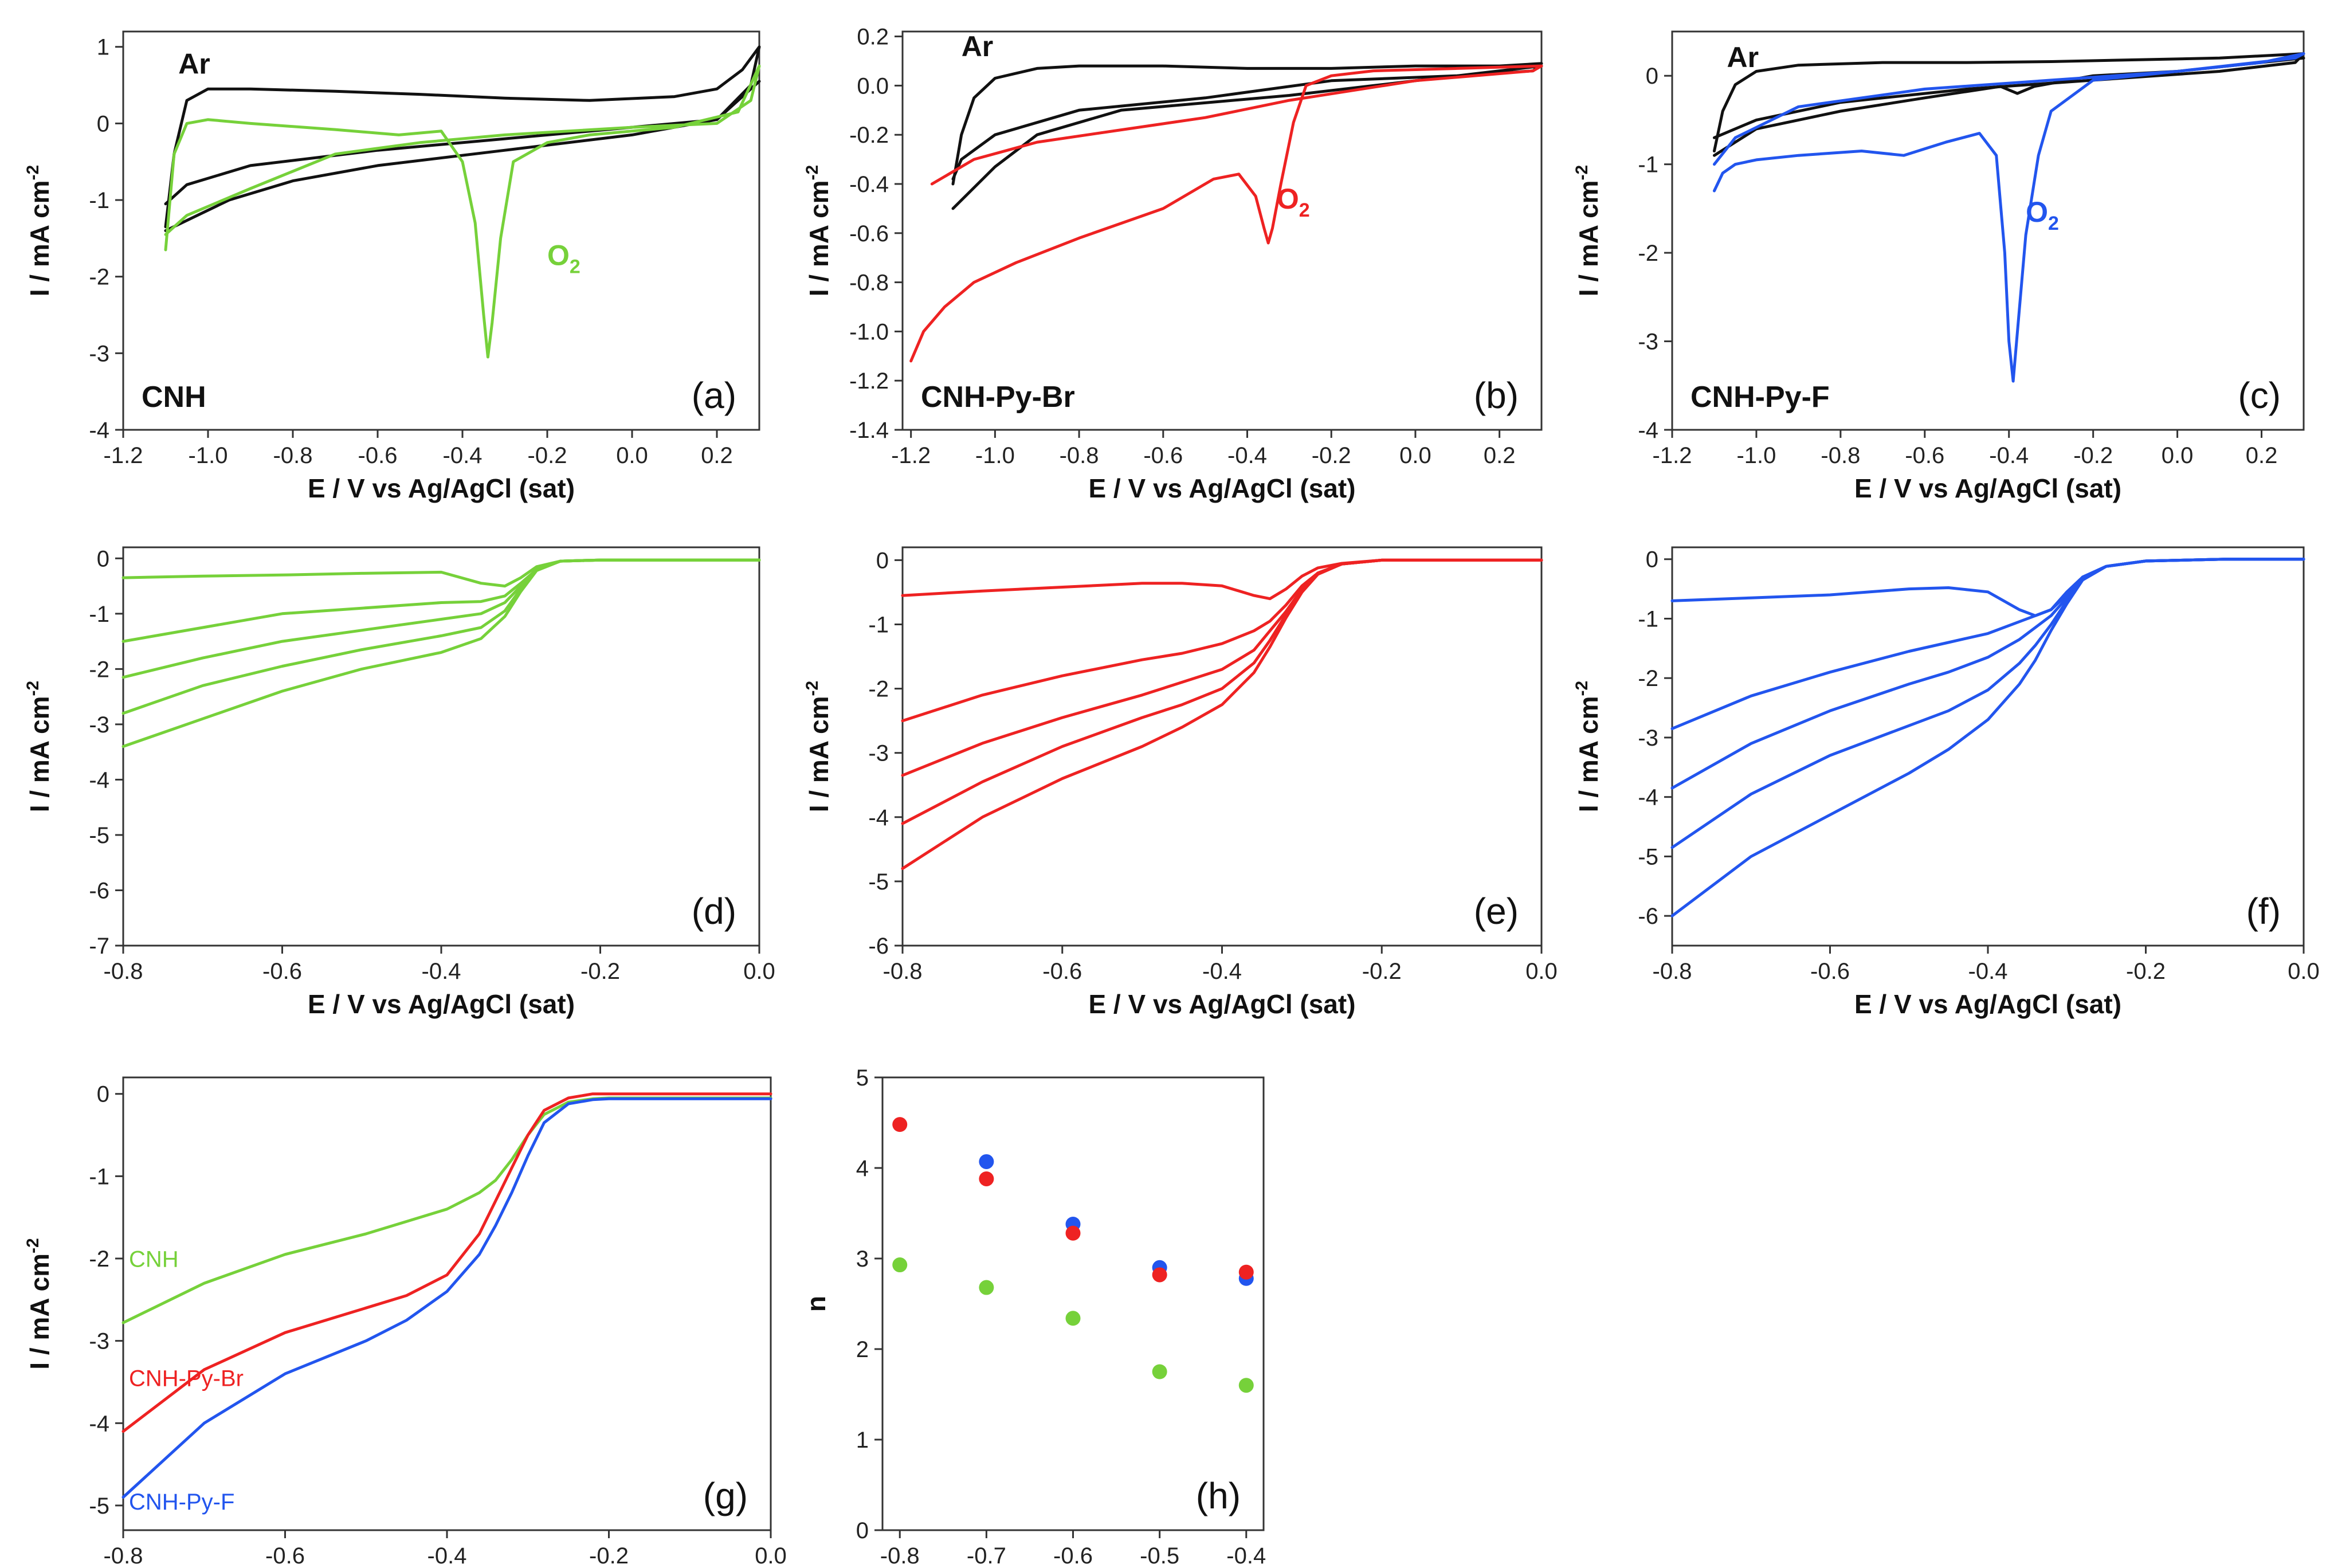 This screenshot has height=1568, width=2326. I want to click on panel-label: (g), so click(725, 1495).